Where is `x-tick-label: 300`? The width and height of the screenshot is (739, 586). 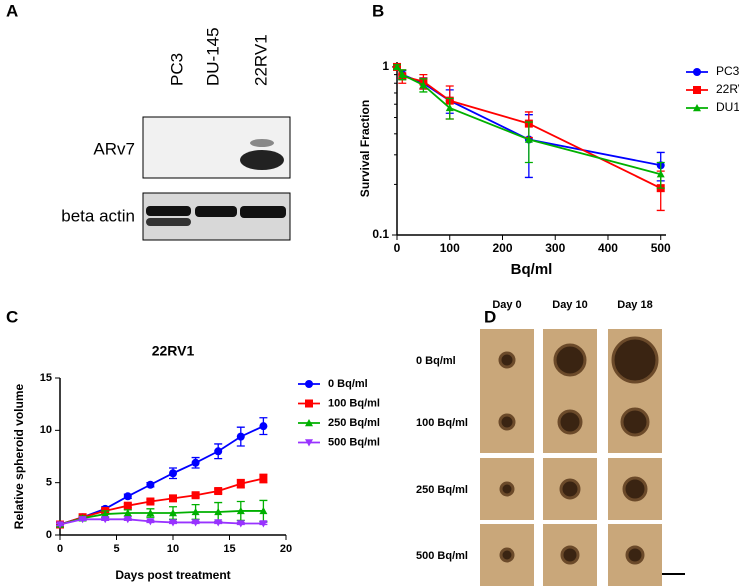 x-tick-label: 300 is located at coordinates (555, 248).